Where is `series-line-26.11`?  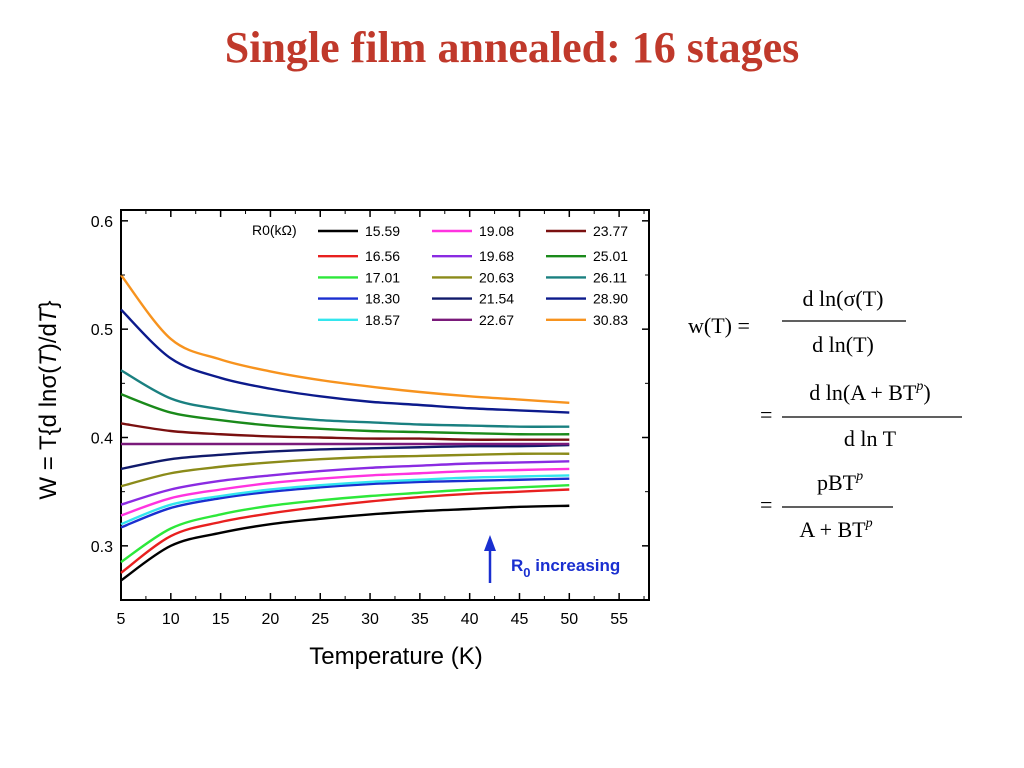
series-line-26.11 is located at coordinates (345, 398).